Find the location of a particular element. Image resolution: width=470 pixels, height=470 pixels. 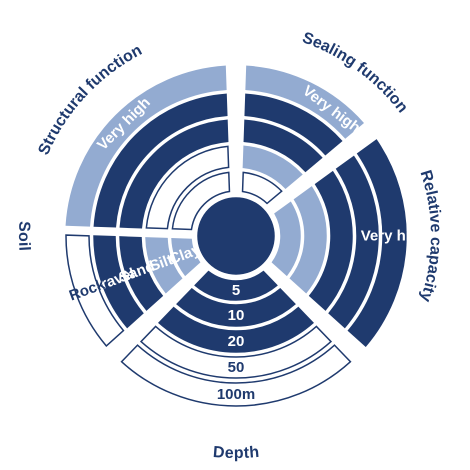

depth-label-4: 50 is located at coordinates (236, 367).